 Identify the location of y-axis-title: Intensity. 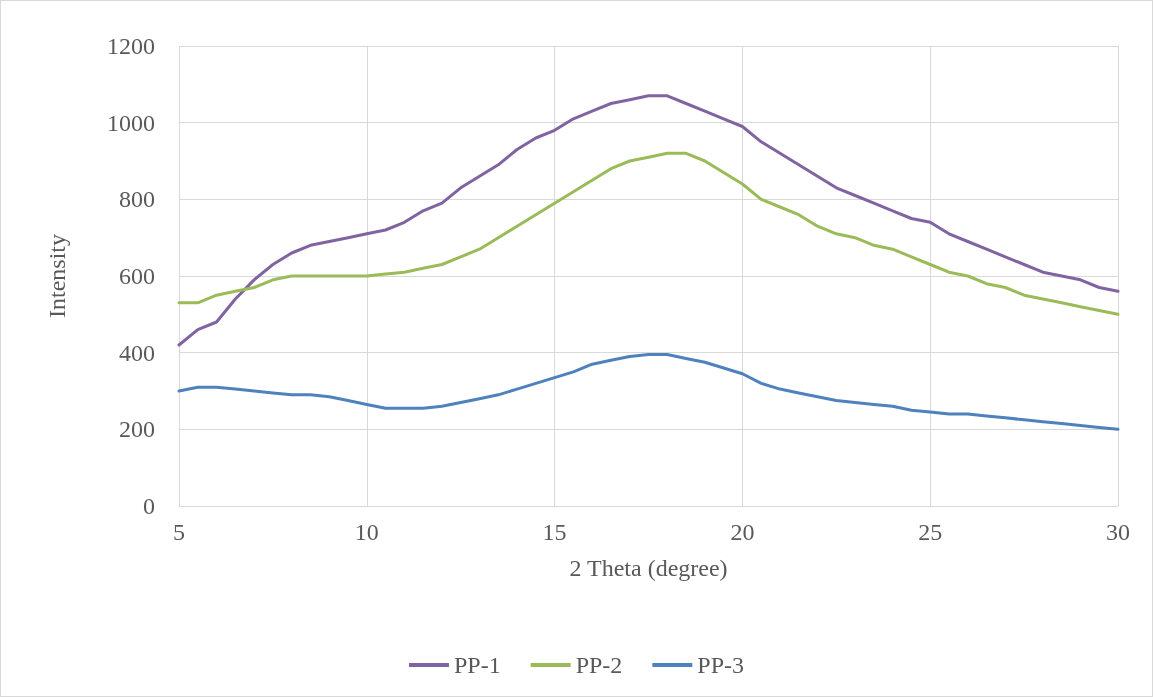
(57, 276).